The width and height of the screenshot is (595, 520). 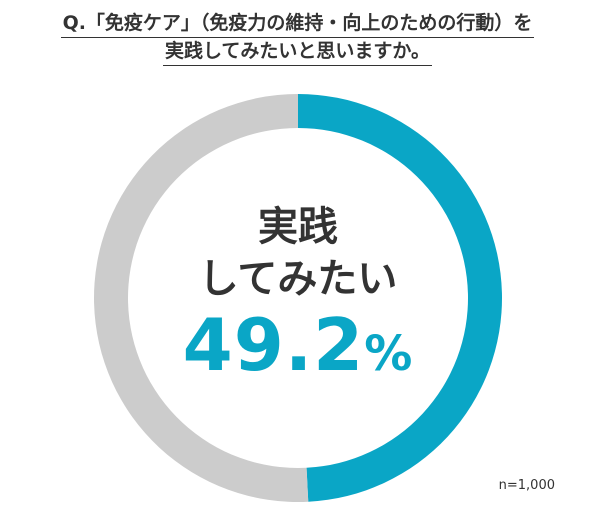 I want to click on center-value-number: 49.2, so click(x=273, y=345).